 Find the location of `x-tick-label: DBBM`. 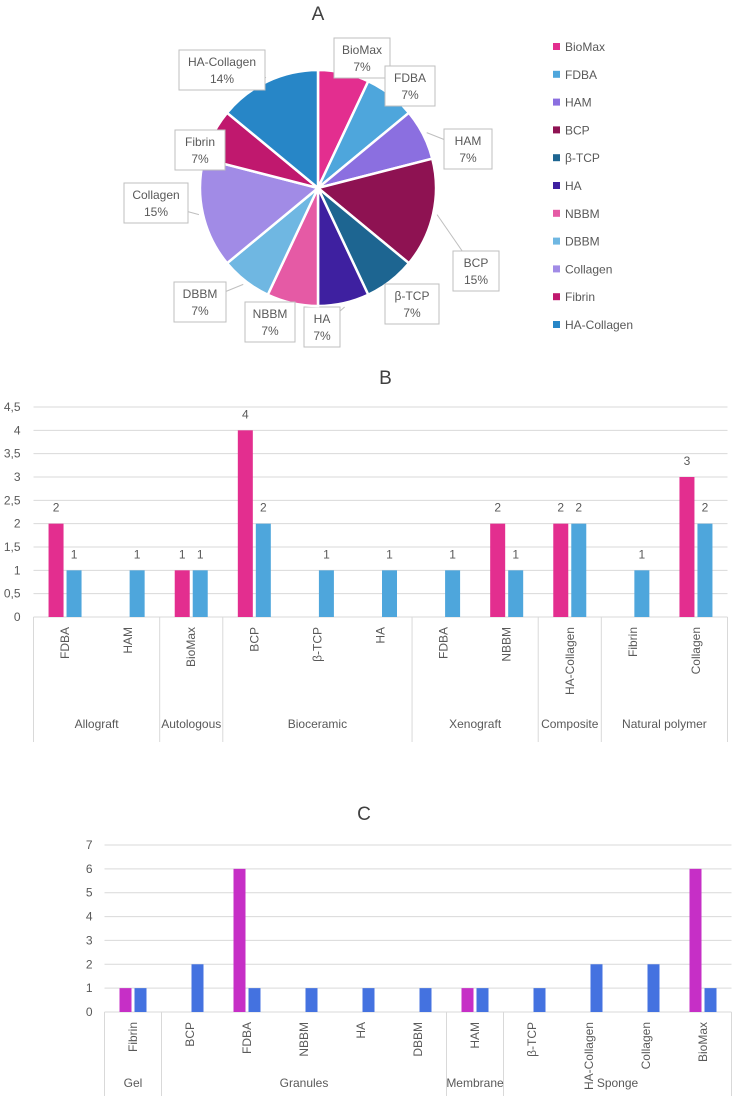

x-tick-label: DBBM is located at coordinates (418, 1039).